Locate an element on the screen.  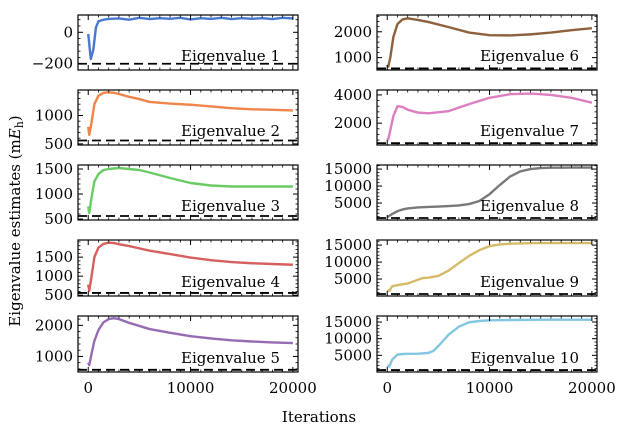
panel-label: Eigenvalue 3 is located at coordinates (230, 206).